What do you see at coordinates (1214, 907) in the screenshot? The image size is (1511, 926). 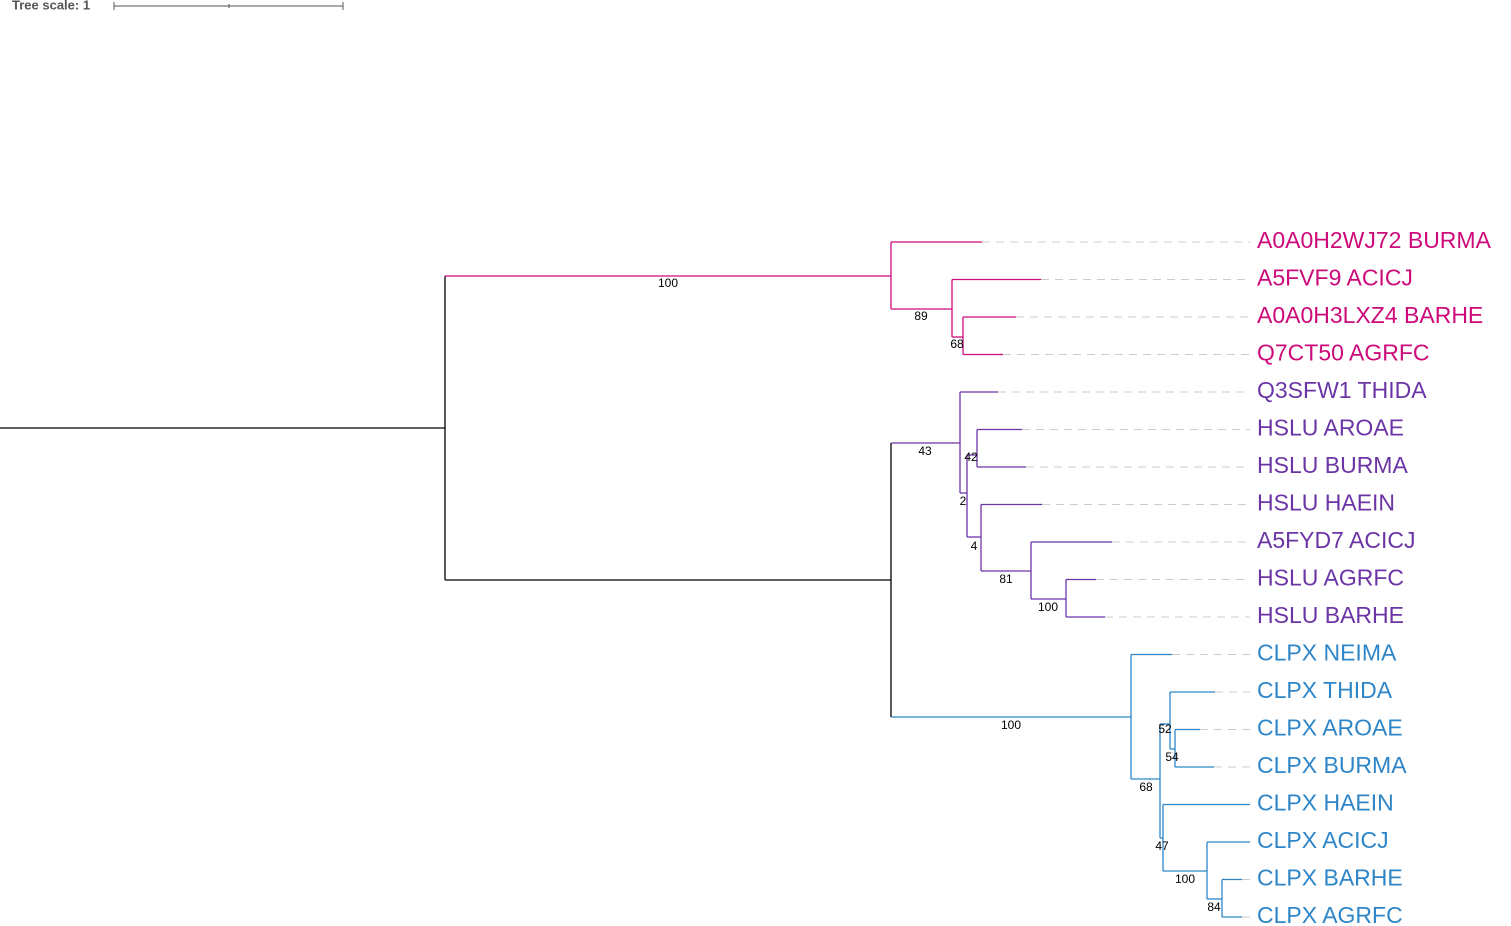 I see `support-value: 84` at bounding box center [1214, 907].